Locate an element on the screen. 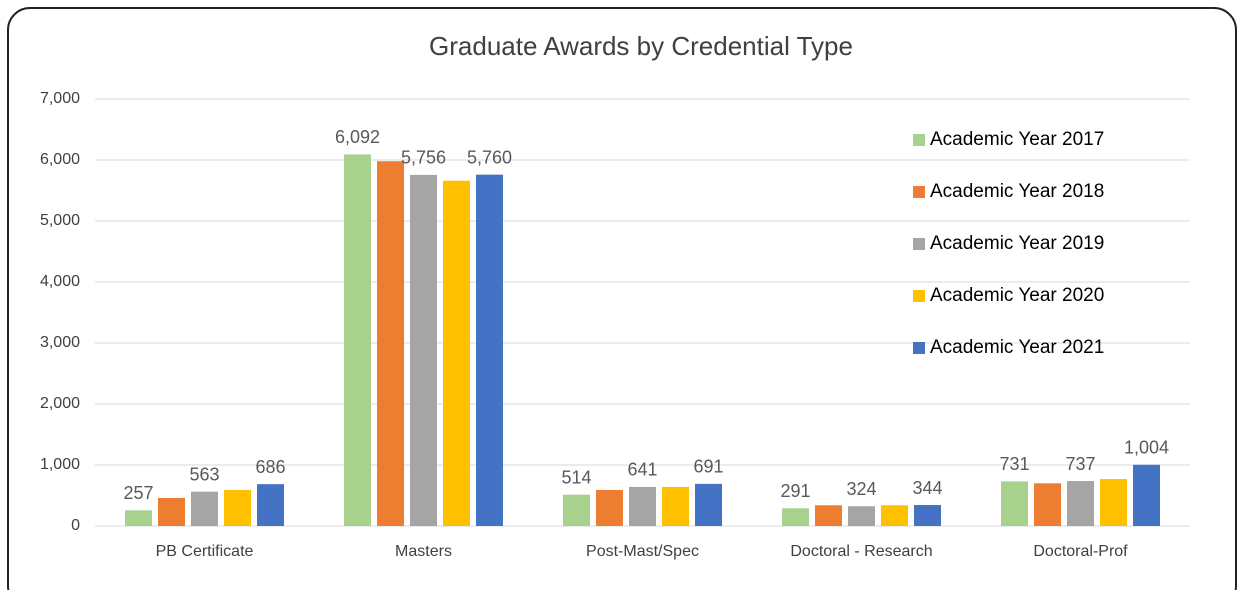 The width and height of the screenshot is (1243, 590). data-label: 5,760 is located at coordinates (489, 157).